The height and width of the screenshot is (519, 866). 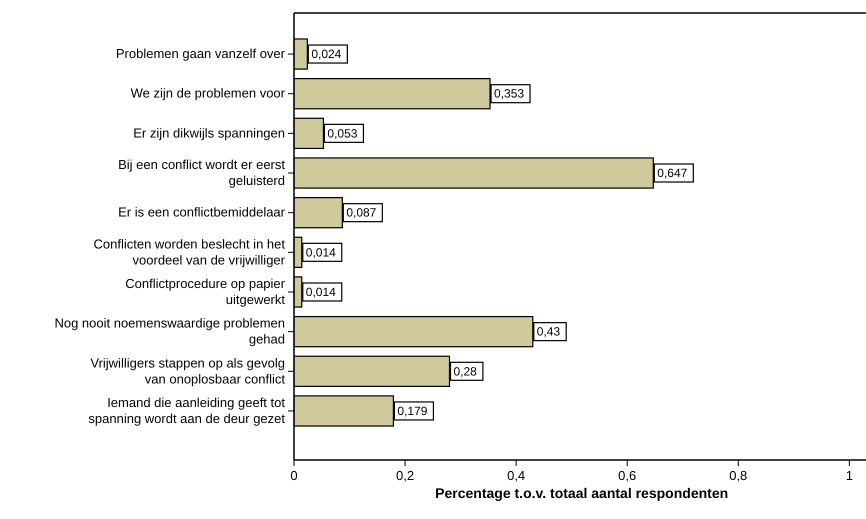 What do you see at coordinates (342, 133) in the screenshot?
I see `data-label: 0,053` at bounding box center [342, 133].